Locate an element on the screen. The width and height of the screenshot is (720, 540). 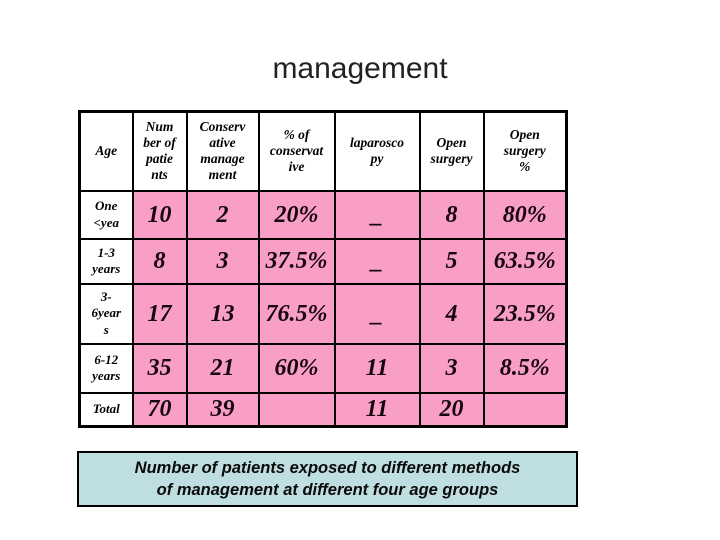
cell-value: 35 is located at coordinates (159, 368).